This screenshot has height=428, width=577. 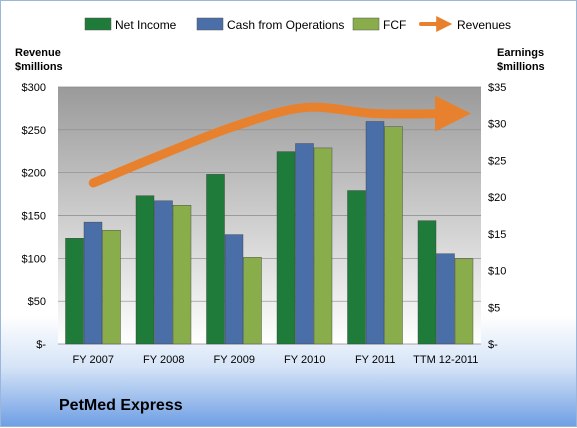 I want to click on right-axis-title-line1: Earnings, so click(x=520, y=53).